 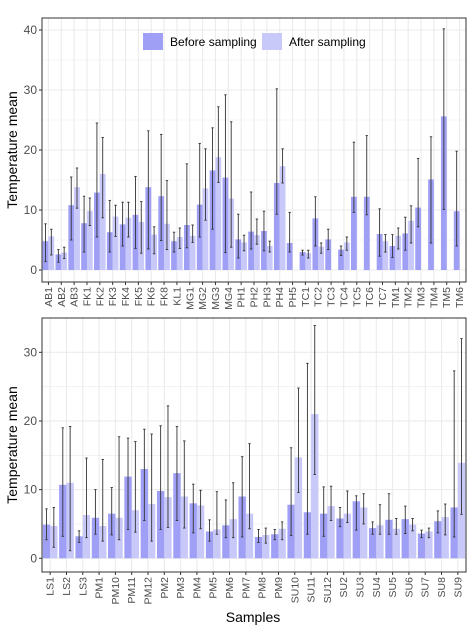 I want to click on bar-before-pm8, so click(x=258, y=547).